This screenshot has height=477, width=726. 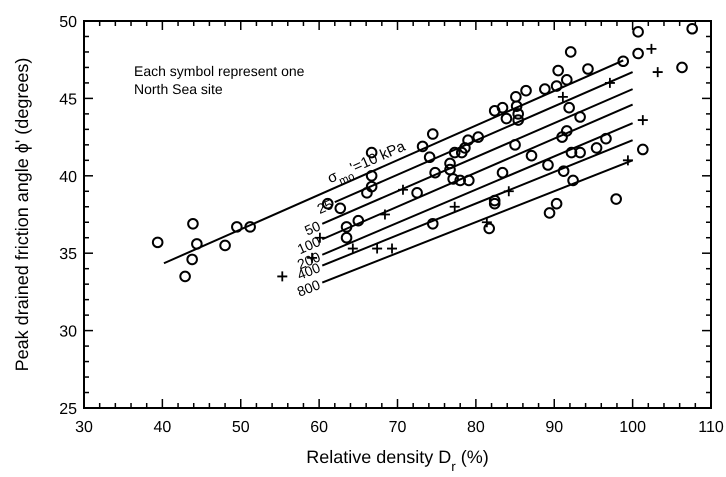 I want to click on x-tick-label: 100, so click(x=632, y=427).